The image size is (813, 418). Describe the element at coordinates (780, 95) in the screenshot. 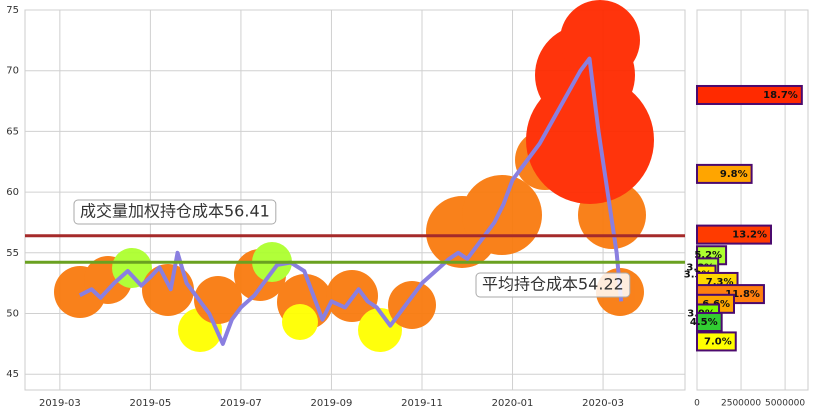

I see `volume-label: 18.7%` at that location.